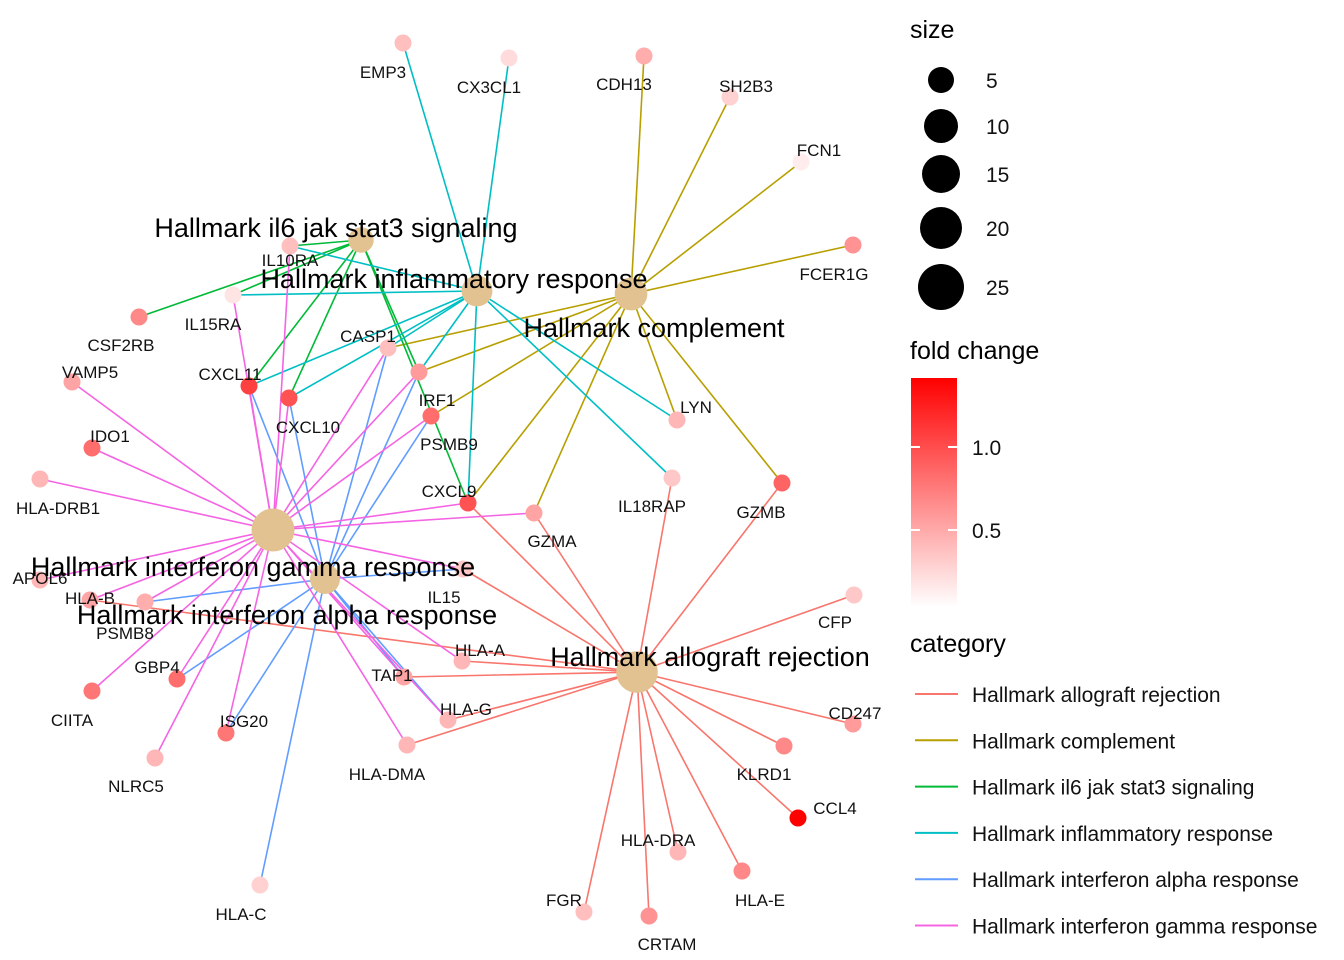 The height and width of the screenshot is (960, 1344). Describe the element at coordinates (644, 56) in the screenshot. I see `gene-node-cdh13` at that location.